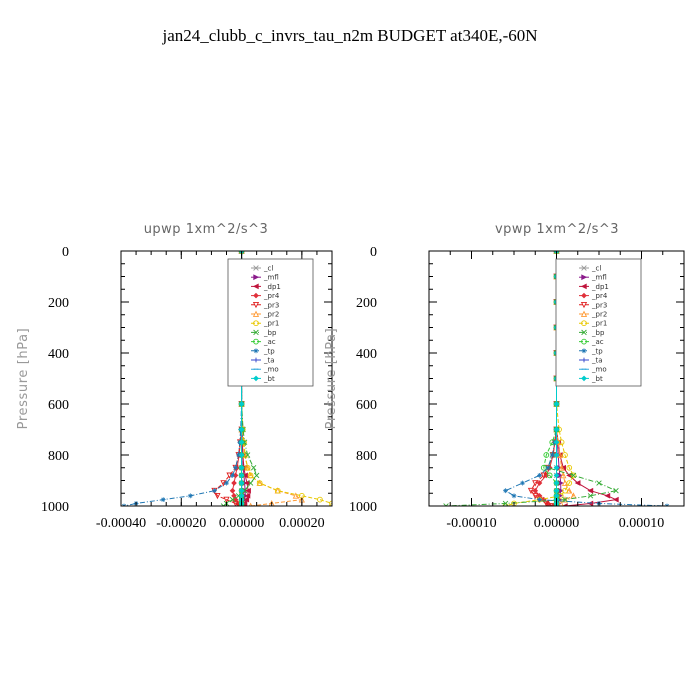  I want to click on legend-label: _pr1, so click(599, 324).